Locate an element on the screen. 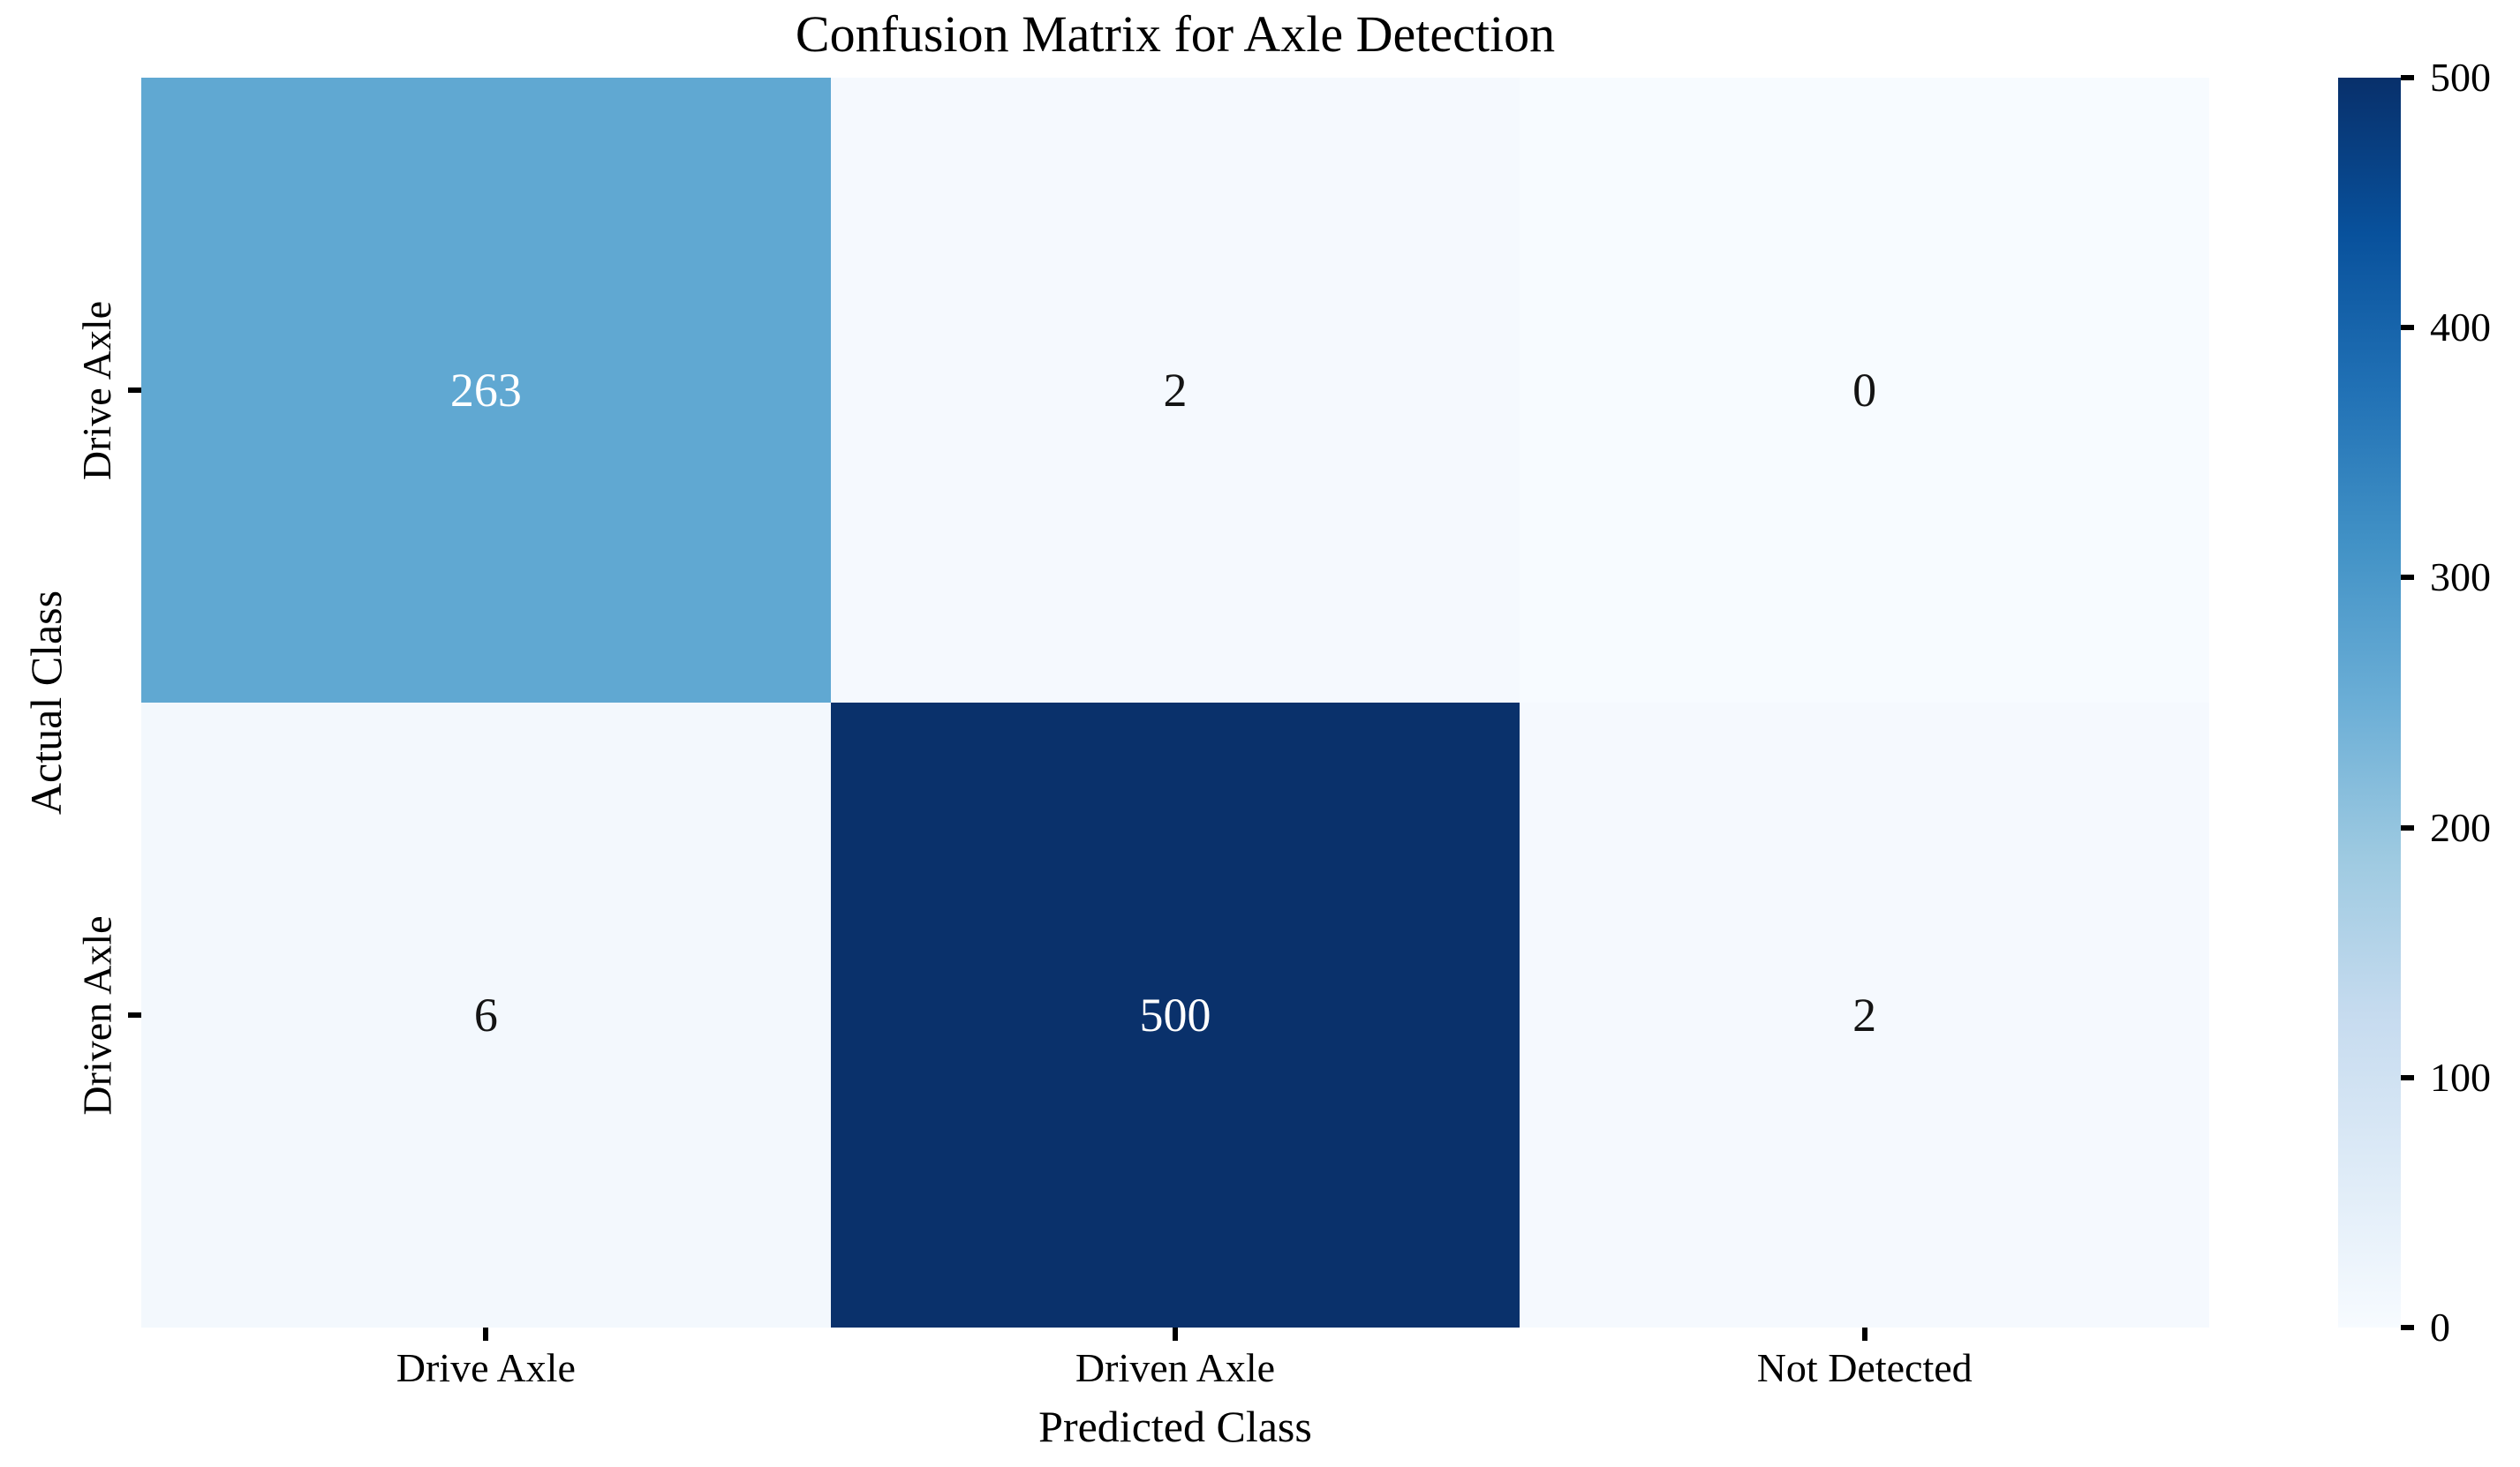 The height and width of the screenshot is (1467, 2520). x-tick-label-driven-axle: Driven Axle is located at coordinates (1175, 1367).